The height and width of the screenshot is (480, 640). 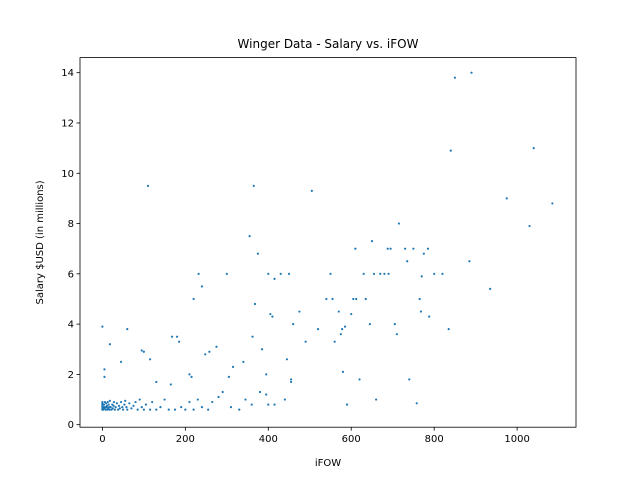 What do you see at coordinates (71, 375) in the screenshot?
I see `y-tick-label: 2` at bounding box center [71, 375].